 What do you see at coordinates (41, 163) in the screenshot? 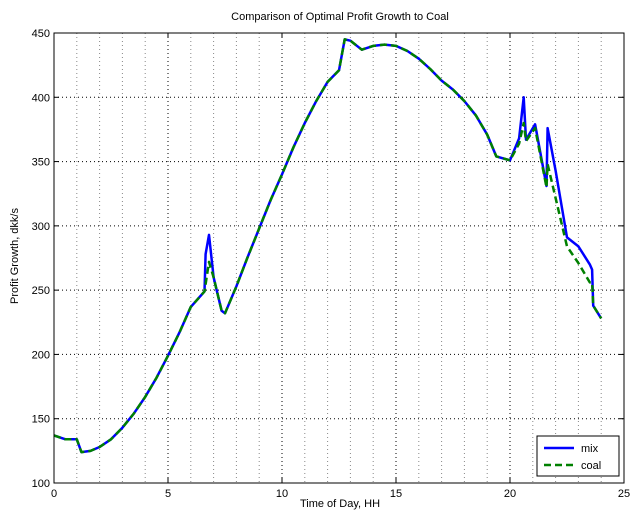
I see `y-tick-label: 350` at bounding box center [41, 163].